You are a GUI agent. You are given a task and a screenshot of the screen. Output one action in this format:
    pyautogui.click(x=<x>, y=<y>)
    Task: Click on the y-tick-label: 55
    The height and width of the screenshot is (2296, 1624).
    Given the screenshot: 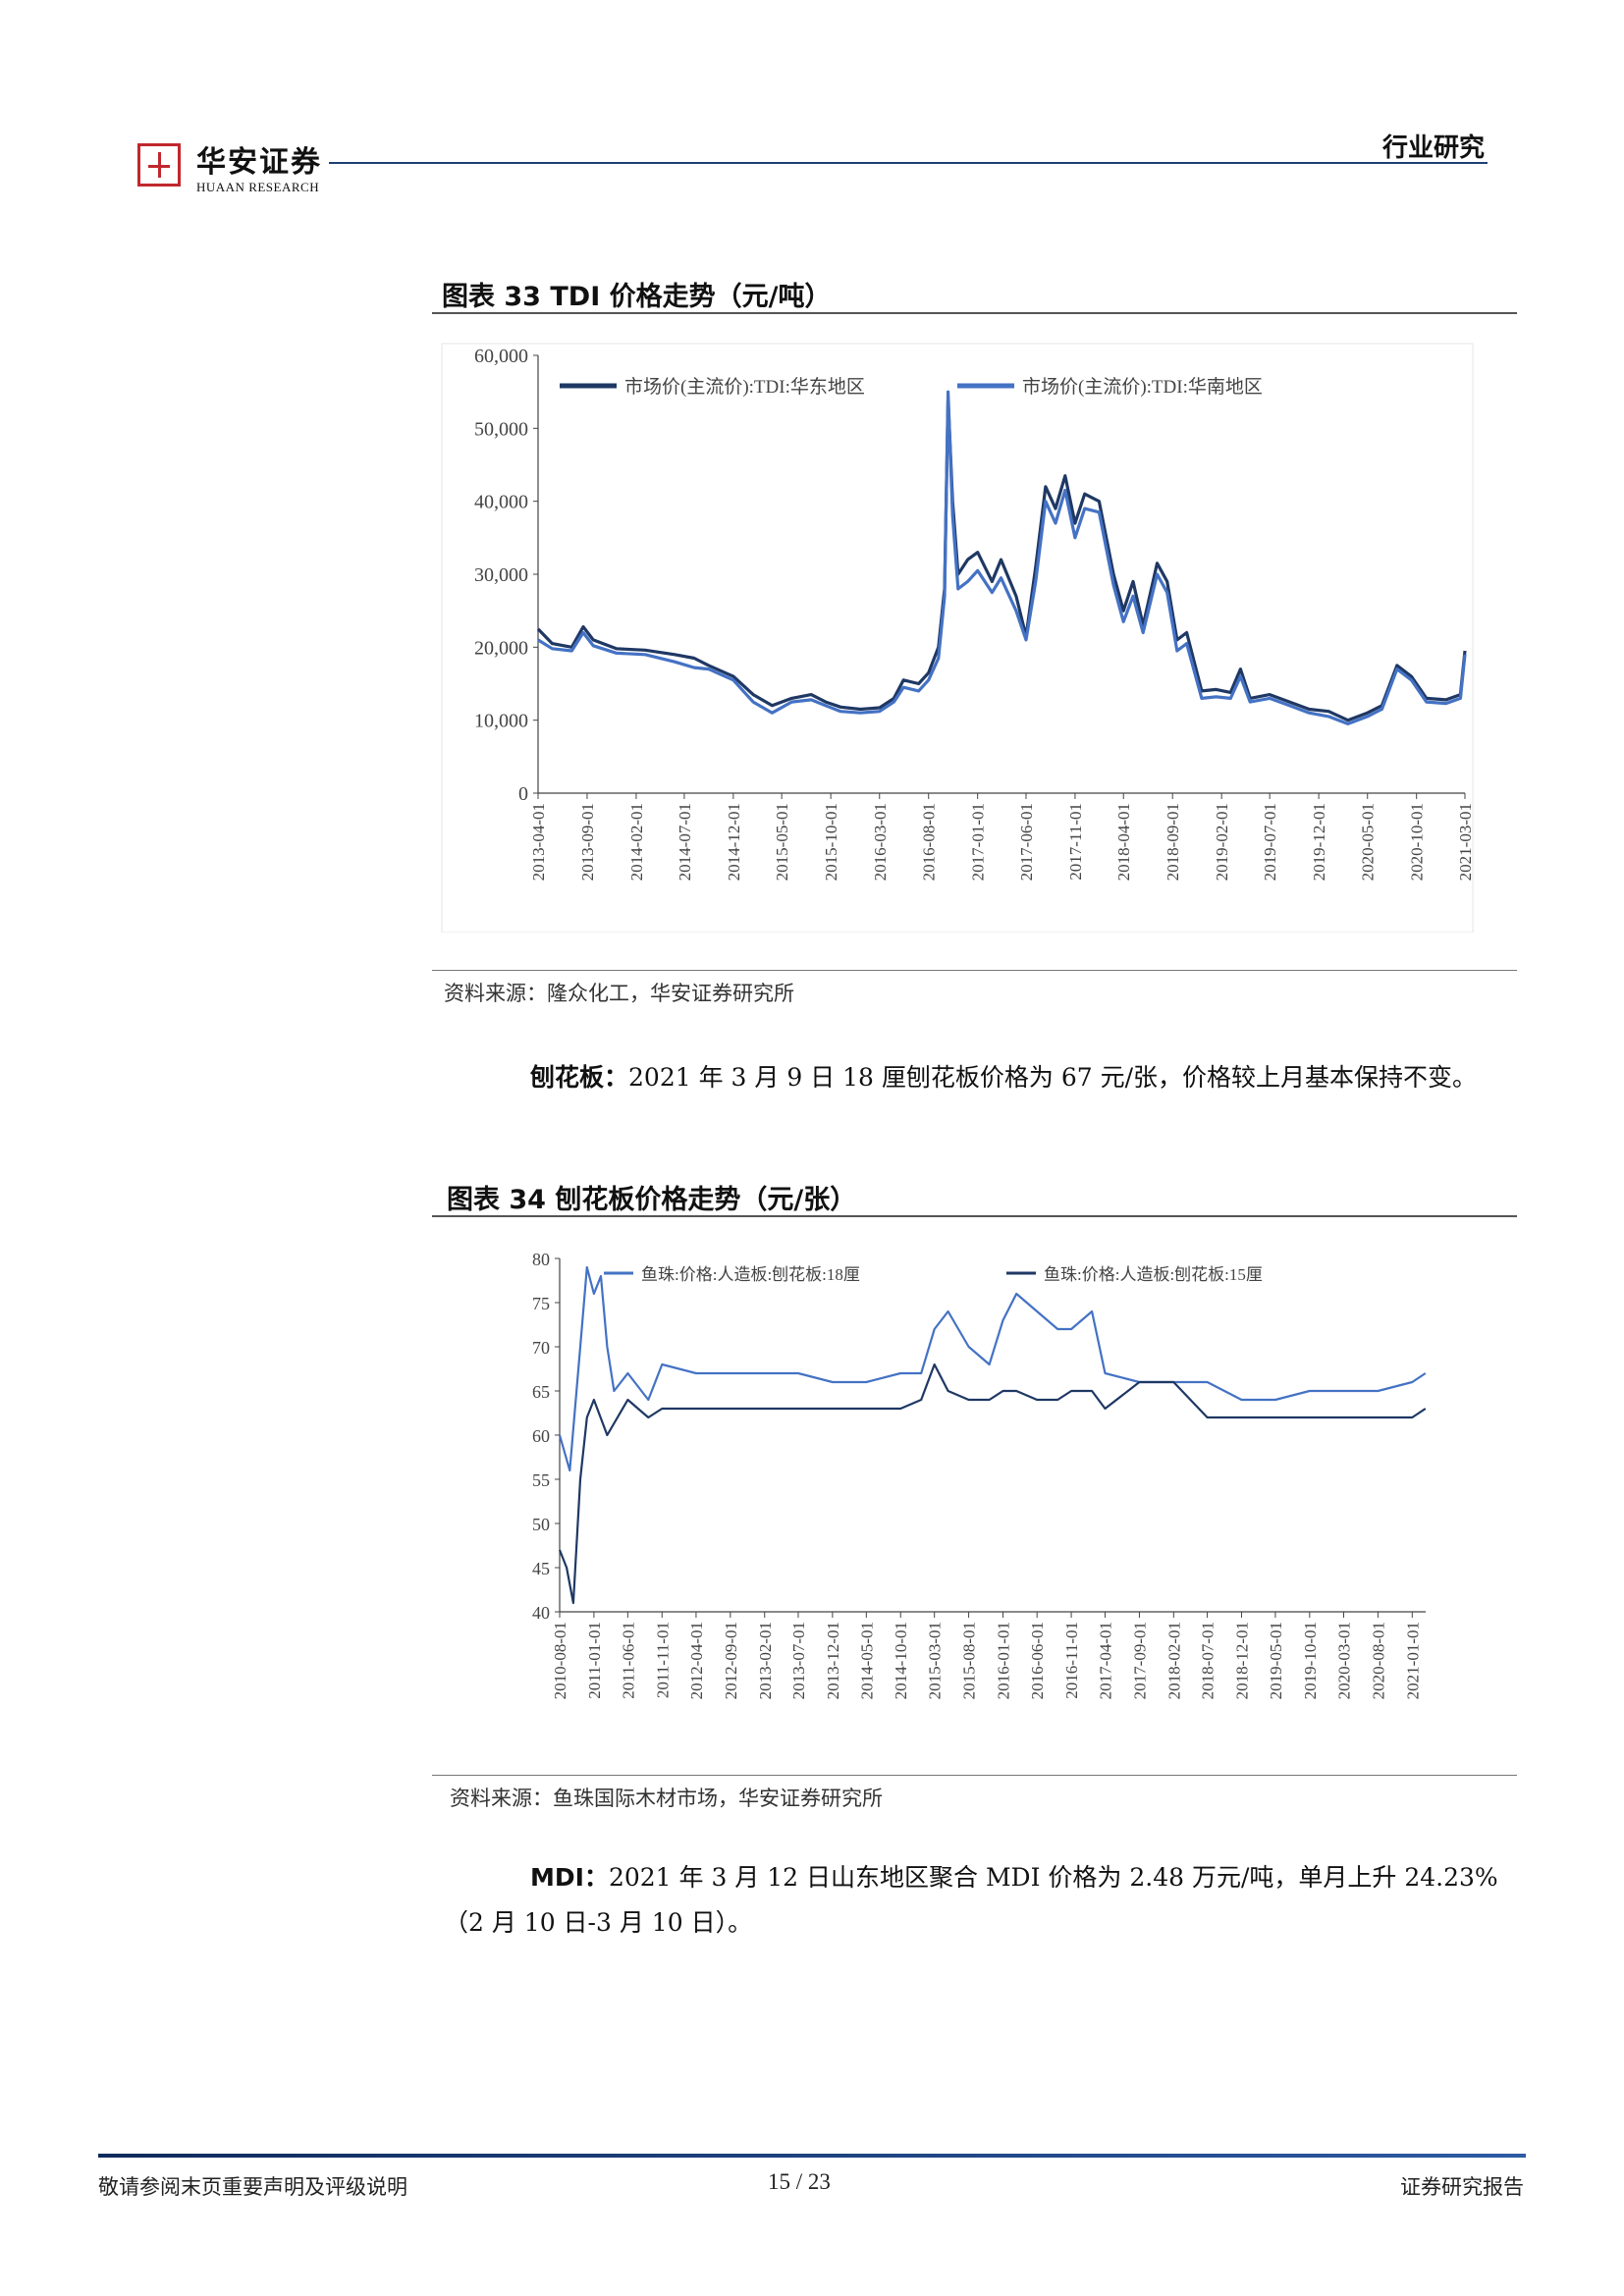 What is the action you would take?
    pyautogui.click(x=541, y=1480)
    